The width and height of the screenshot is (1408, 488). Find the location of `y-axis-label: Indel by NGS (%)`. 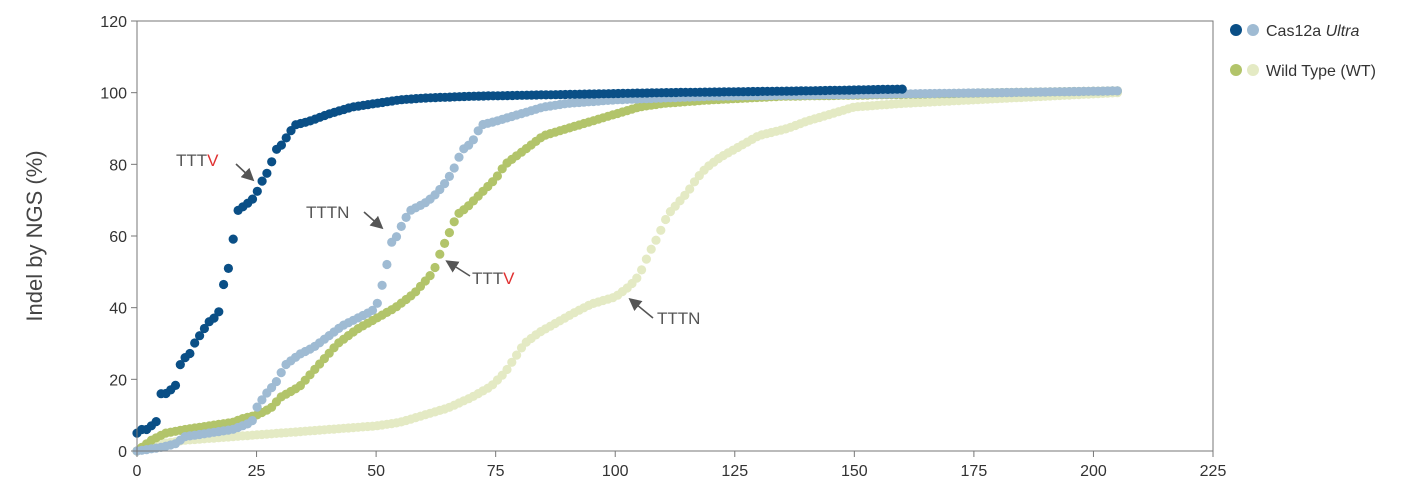

y-axis-label: Indel by NGS (%) is located at coordinates (34, 235).